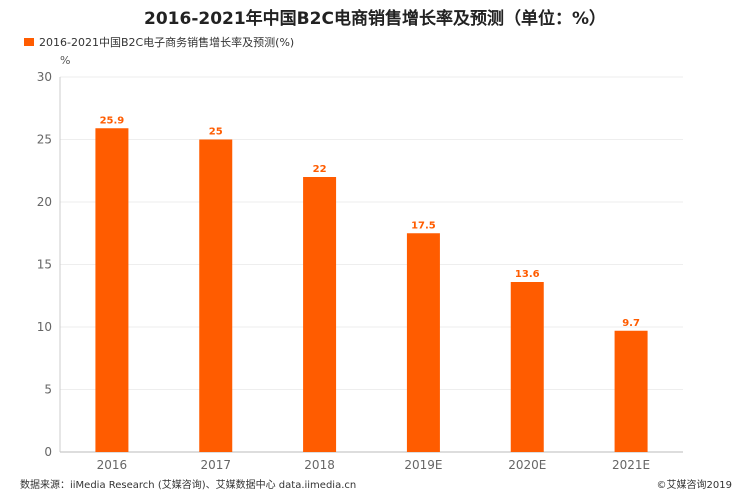 This screenshot has height=500, width=750. Describe the element at coordinates (48, 452) in the screenshot. I see `y-tick-label: 0` at that location.